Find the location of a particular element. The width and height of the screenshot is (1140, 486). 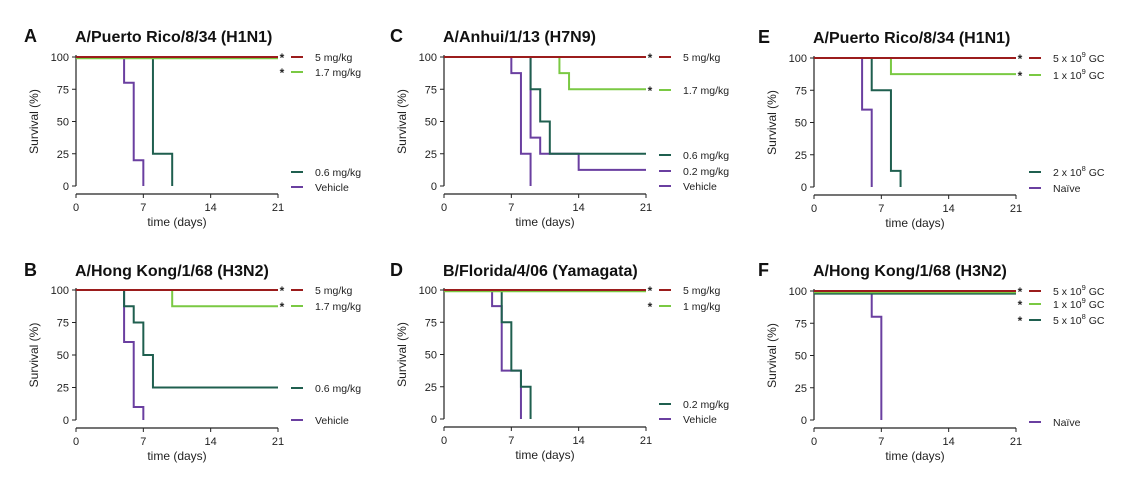

panel-letter: A is located at coordinates (30, 36).